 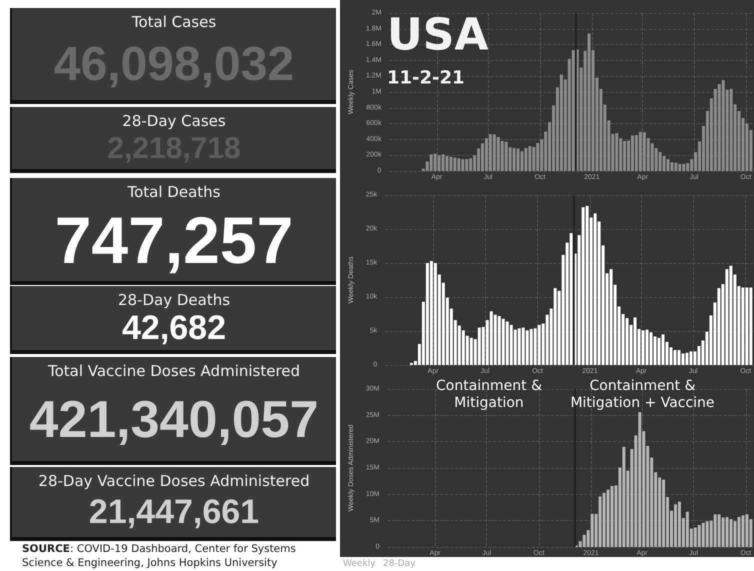 I want to click on text: Weekly, so click(x=359, y=564).